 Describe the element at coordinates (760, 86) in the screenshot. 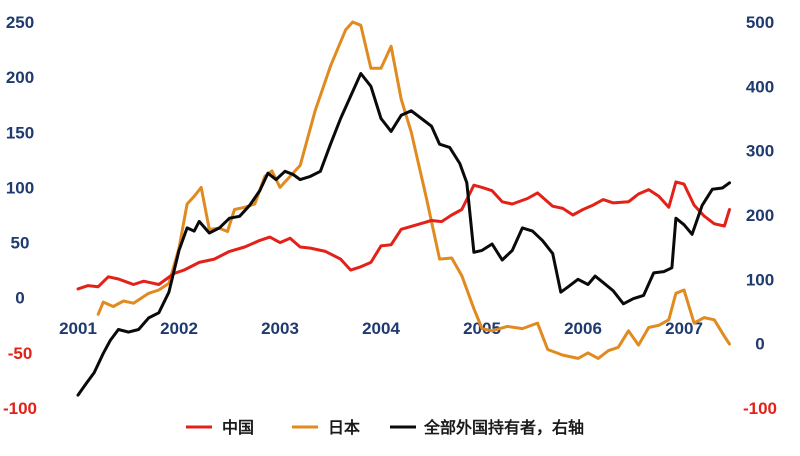

I see `right-tick-label: 400` at that location.